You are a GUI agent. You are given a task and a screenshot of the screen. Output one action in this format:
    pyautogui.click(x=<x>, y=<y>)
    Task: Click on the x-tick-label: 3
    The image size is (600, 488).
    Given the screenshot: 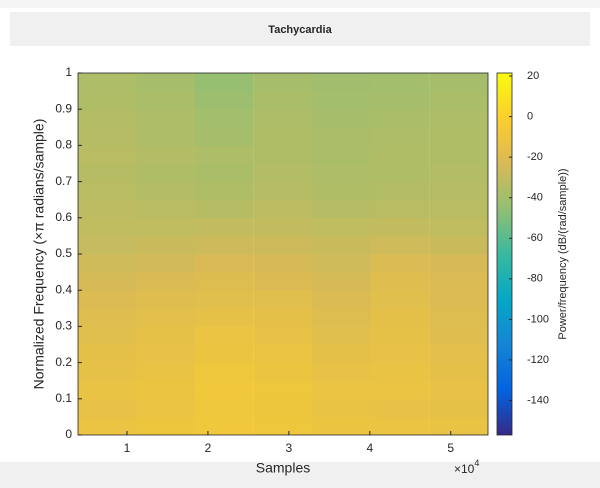 What is the action you would take?
    pyautogui.click(x=289, y=448)
    